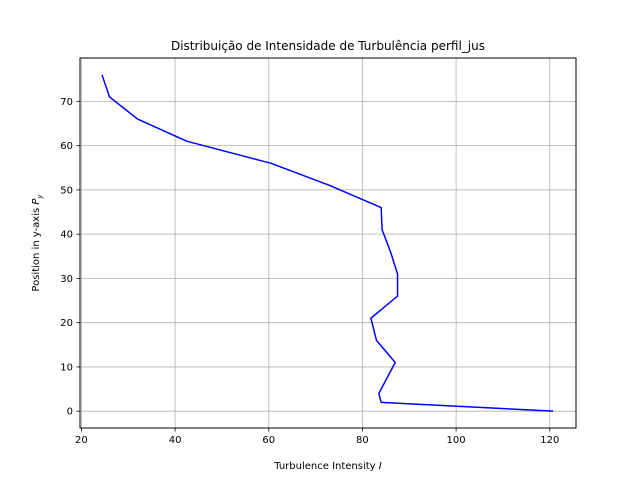 The width and height of the screenshot is (640, 480). I want to click on y-axis-label: Position in y-axis Py, so click(37, 243).